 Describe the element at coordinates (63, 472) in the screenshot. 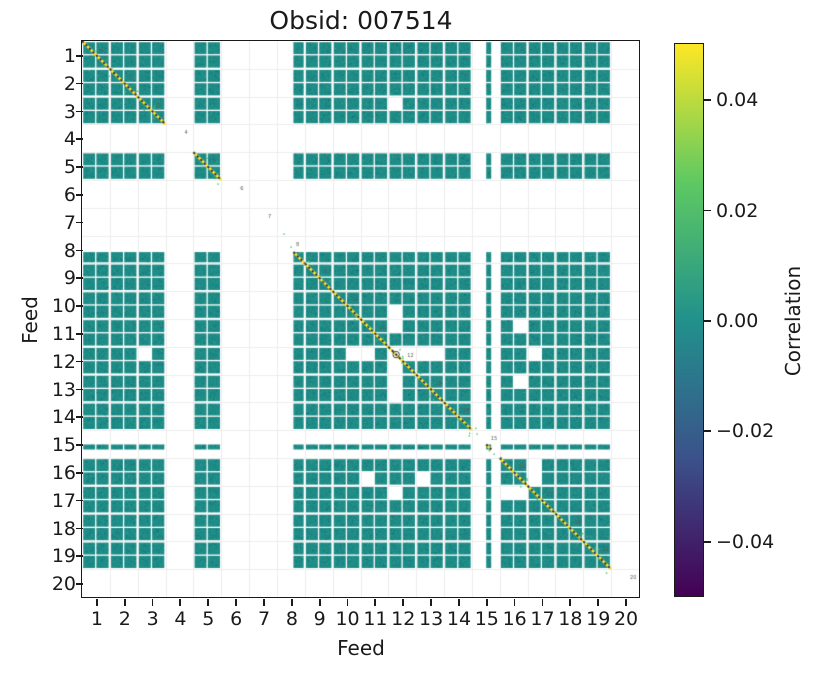

I see `y-tick-label: 16` at that location.